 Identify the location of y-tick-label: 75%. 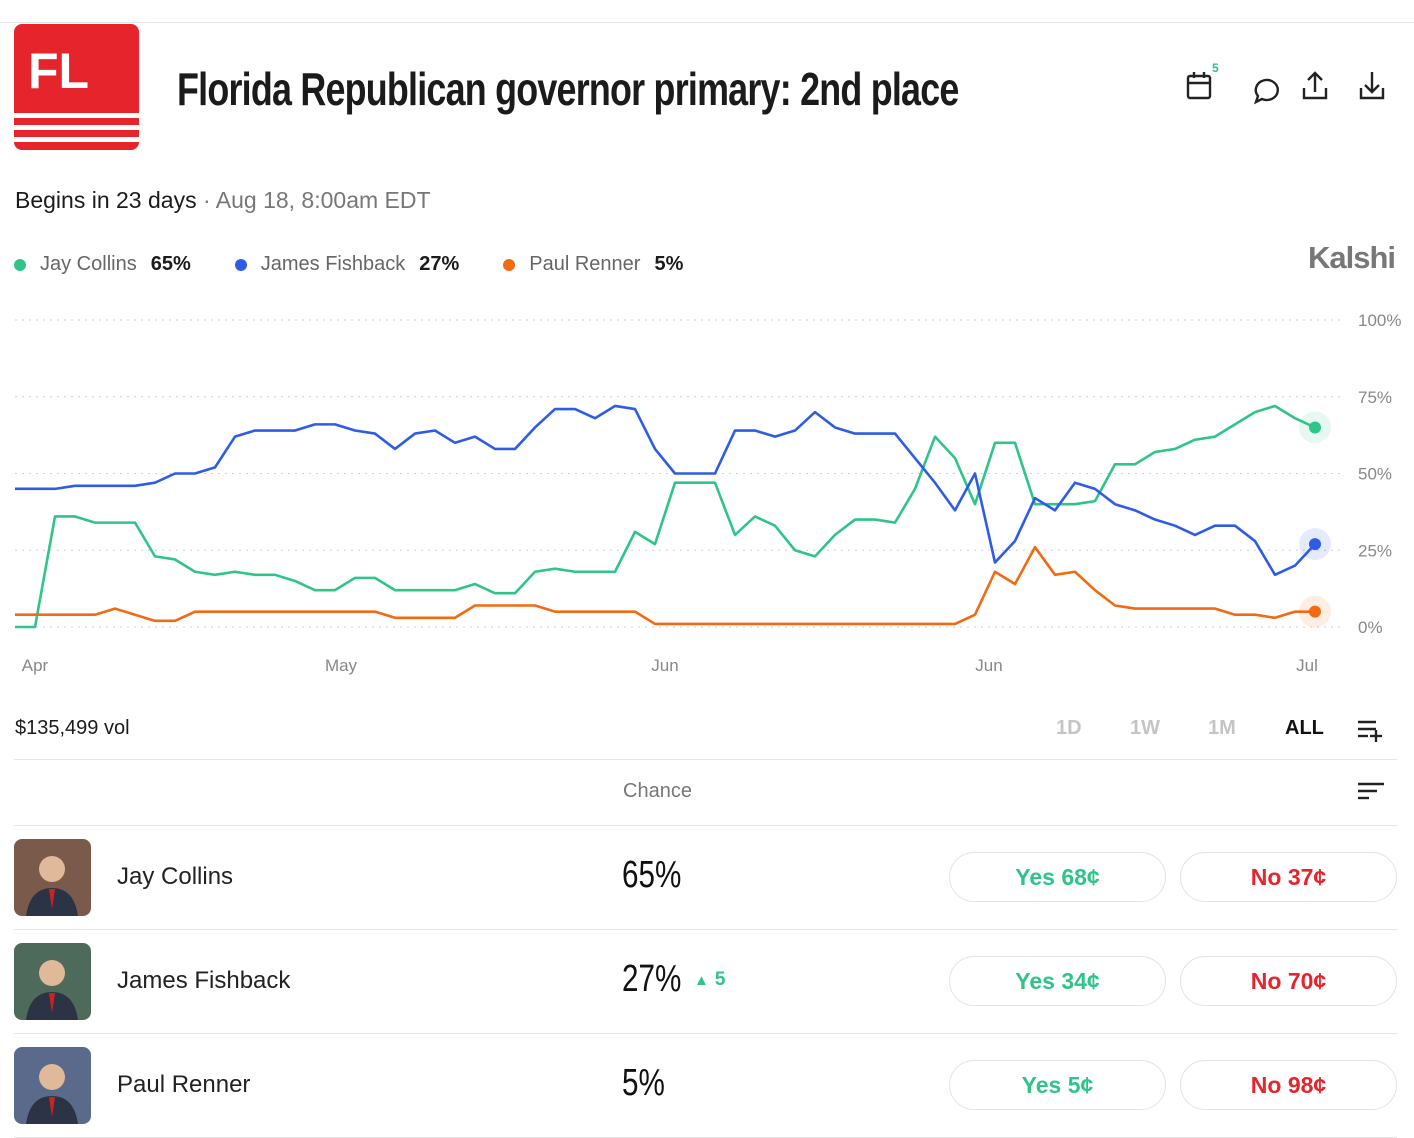
(1375, 397).